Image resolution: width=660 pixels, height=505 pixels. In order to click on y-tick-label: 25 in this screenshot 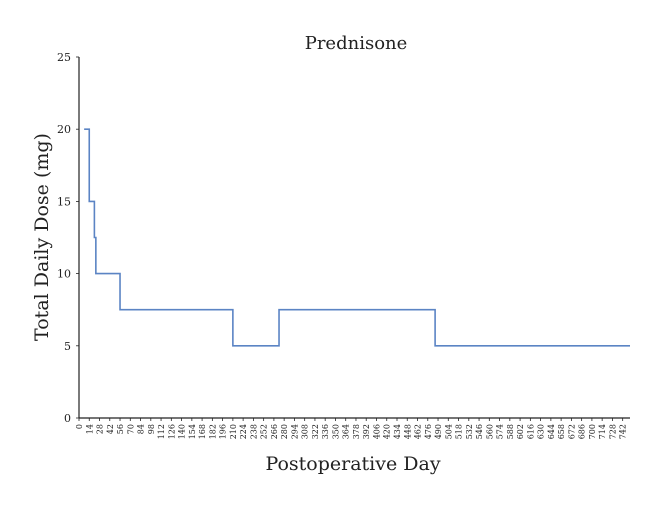, I will do `click(64, 57)`.